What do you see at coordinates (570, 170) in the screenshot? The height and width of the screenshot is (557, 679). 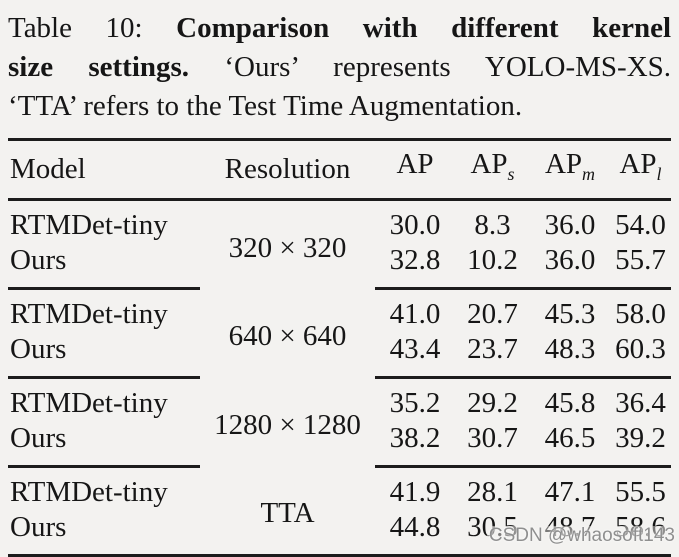 I see `col-header-ap-m: APm` at bounding box center [570, 170].